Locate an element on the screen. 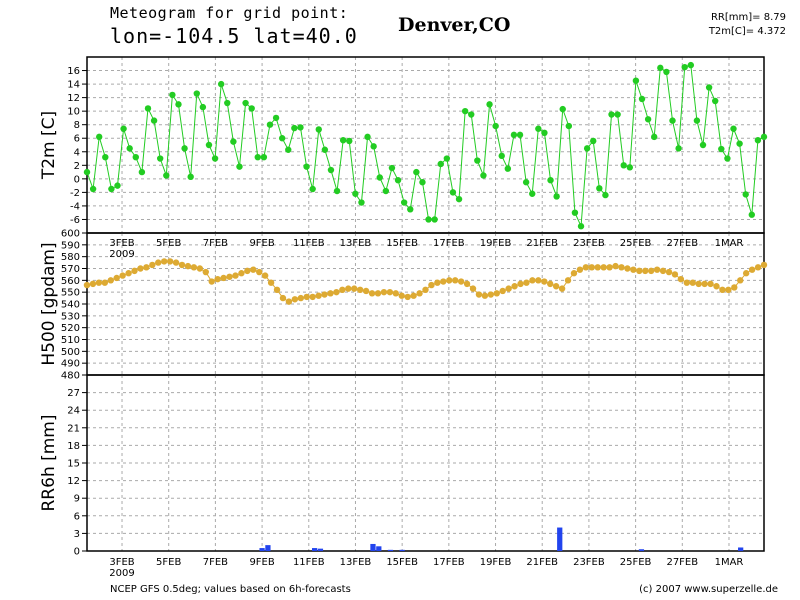 This screenshot has height=600, width=800. bottom-xtick-label: 3FEB is located at coordinates (121, 562).